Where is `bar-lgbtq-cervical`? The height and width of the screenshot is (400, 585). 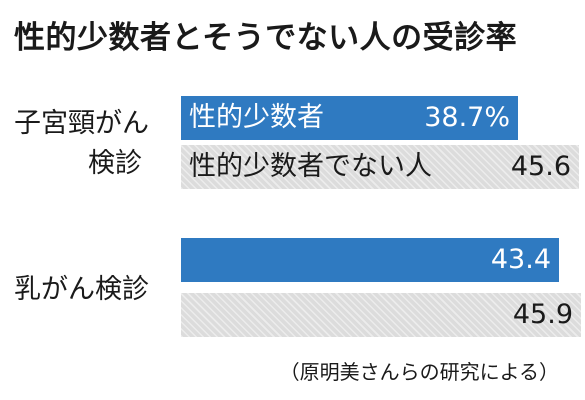
bar-lgbtq-cervical is located at coordinates (349, 118).